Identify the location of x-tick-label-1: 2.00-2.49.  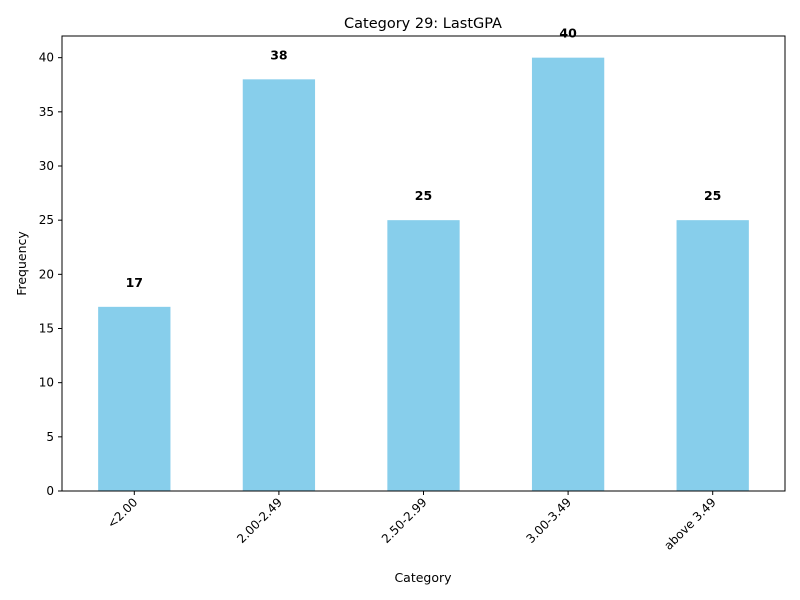
(259, 520).